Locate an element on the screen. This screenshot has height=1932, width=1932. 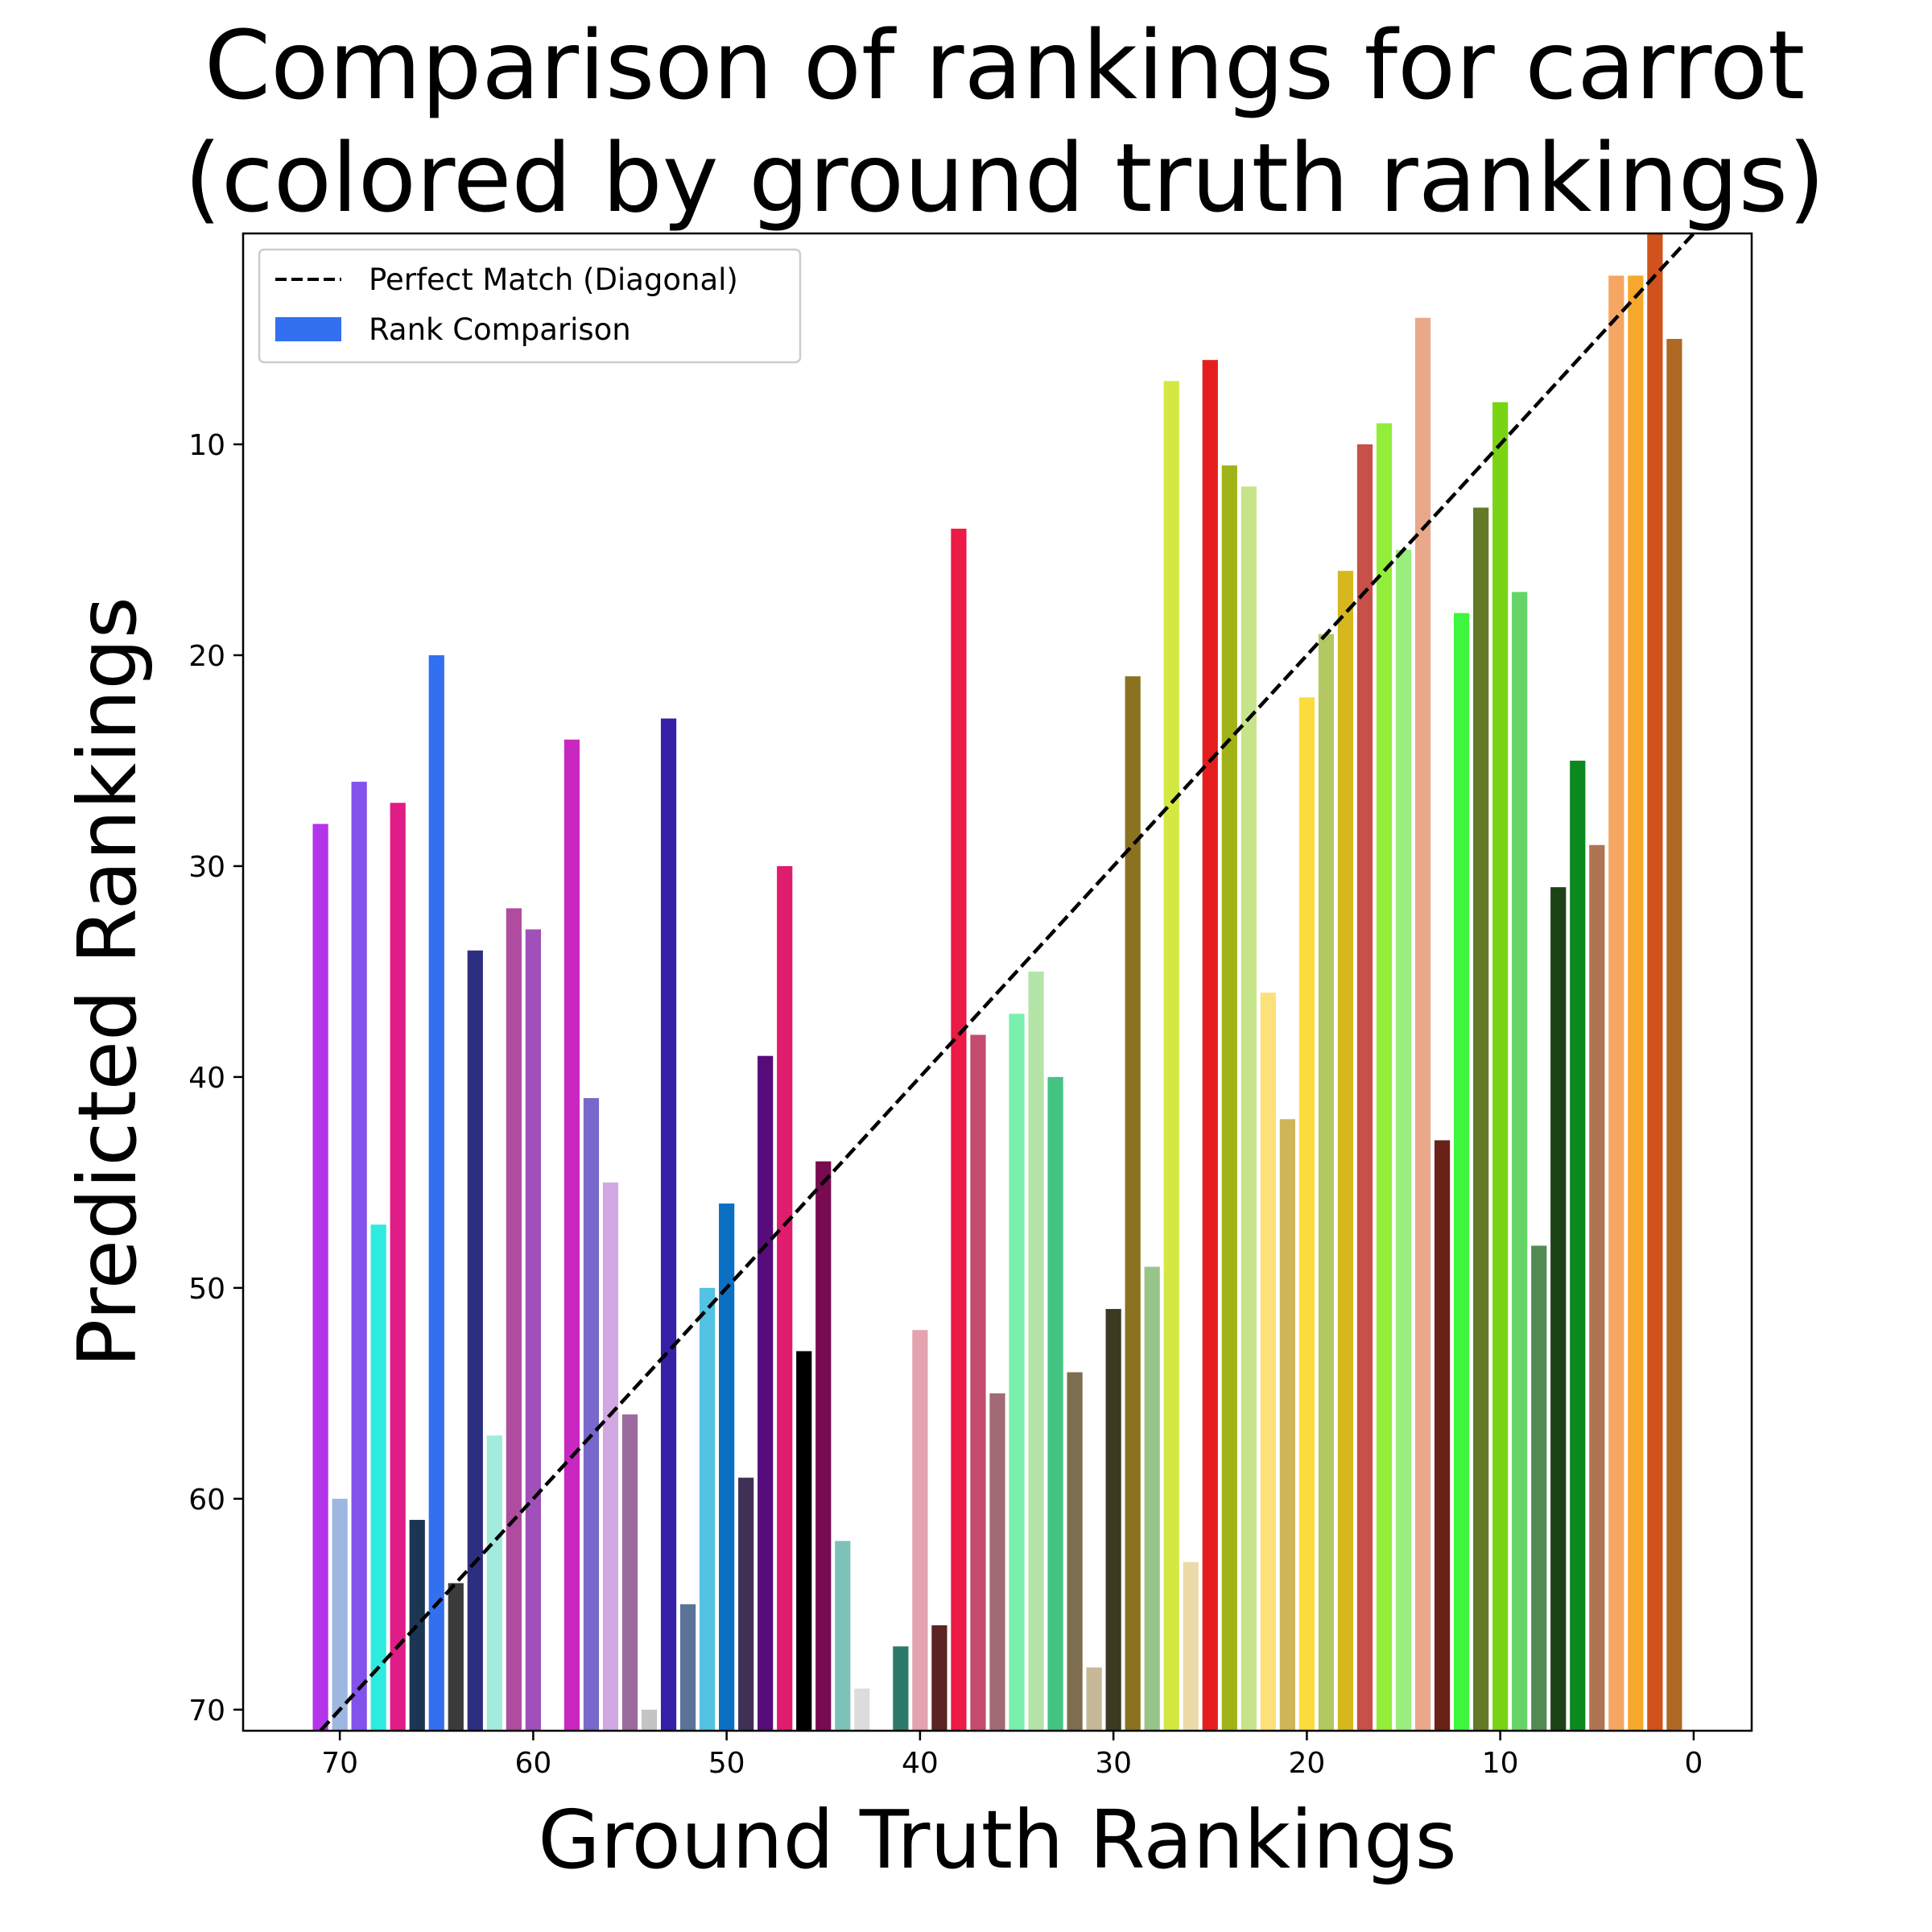
y-axis-label: Predicted Rankings is located at coordinates (107, 982).